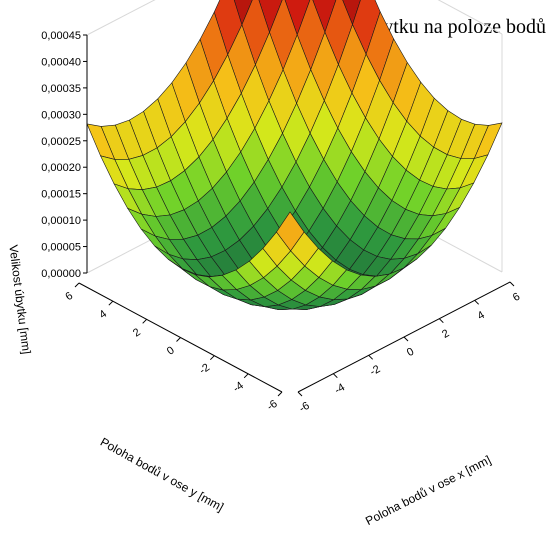 Image resolution: width=548 pixels, height=551 pixels. I want to click on x-tick-label: -6, so click(304, 407).